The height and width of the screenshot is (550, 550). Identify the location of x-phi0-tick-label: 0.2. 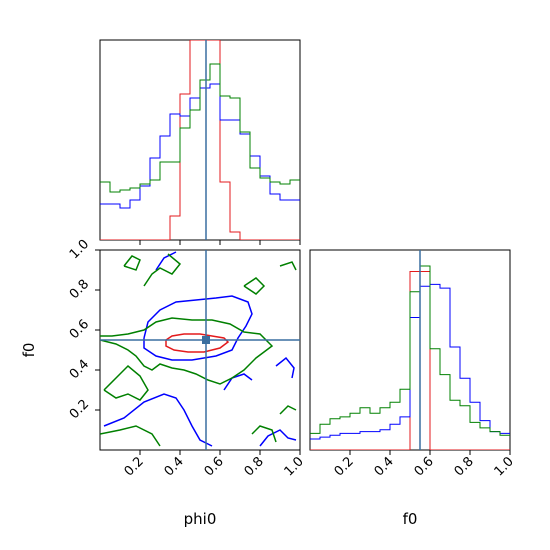
(134, 466).